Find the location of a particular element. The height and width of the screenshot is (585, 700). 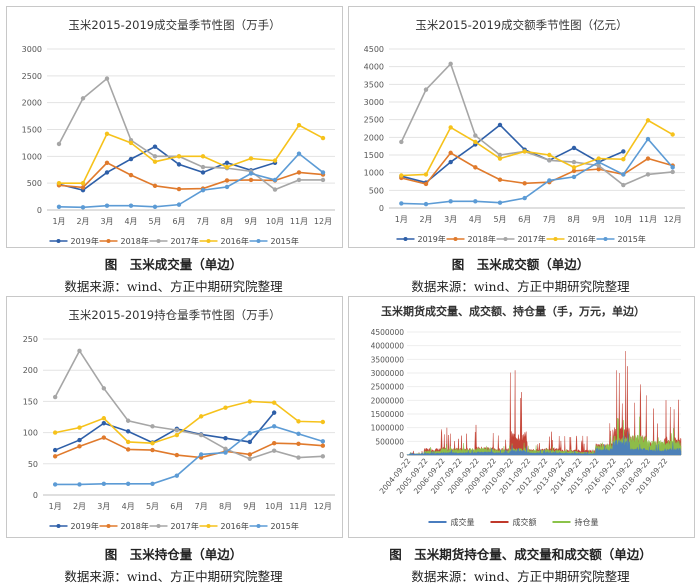

y-tick-label: 1500 is located at coordinates (32, 130).